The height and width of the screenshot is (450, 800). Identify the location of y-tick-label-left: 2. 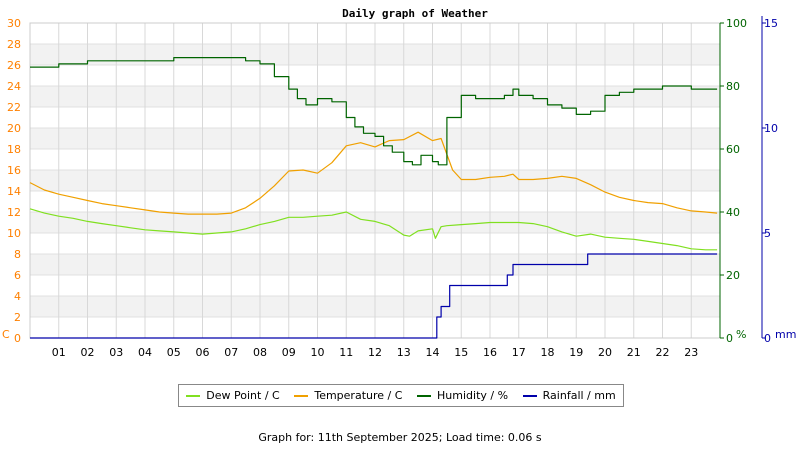
(17, 317).